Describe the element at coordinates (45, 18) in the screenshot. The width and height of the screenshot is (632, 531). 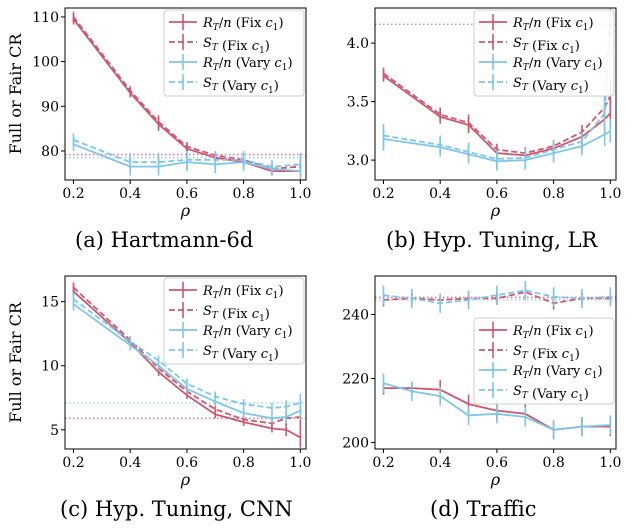
I see `y-tick-label: 110` at that location.